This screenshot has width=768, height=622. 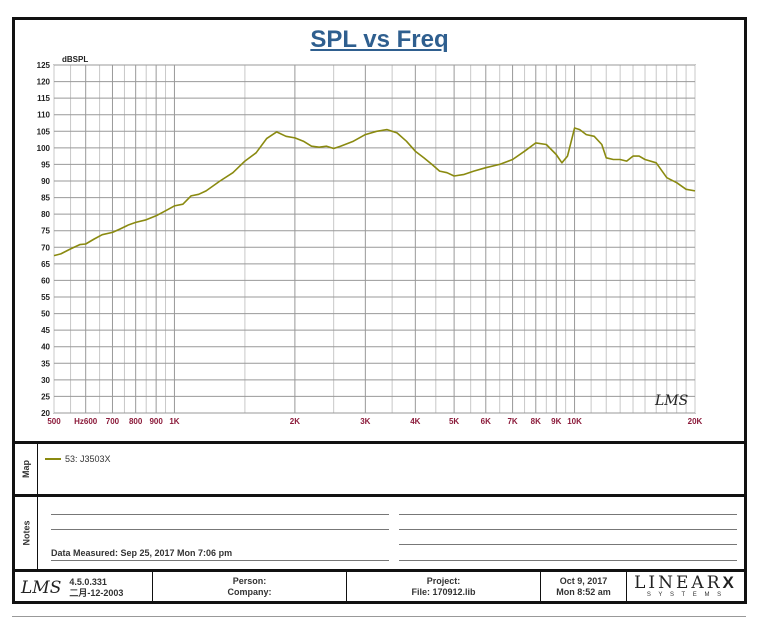 I want to click on y-tick-label: 110, so click(x=43, y=115).